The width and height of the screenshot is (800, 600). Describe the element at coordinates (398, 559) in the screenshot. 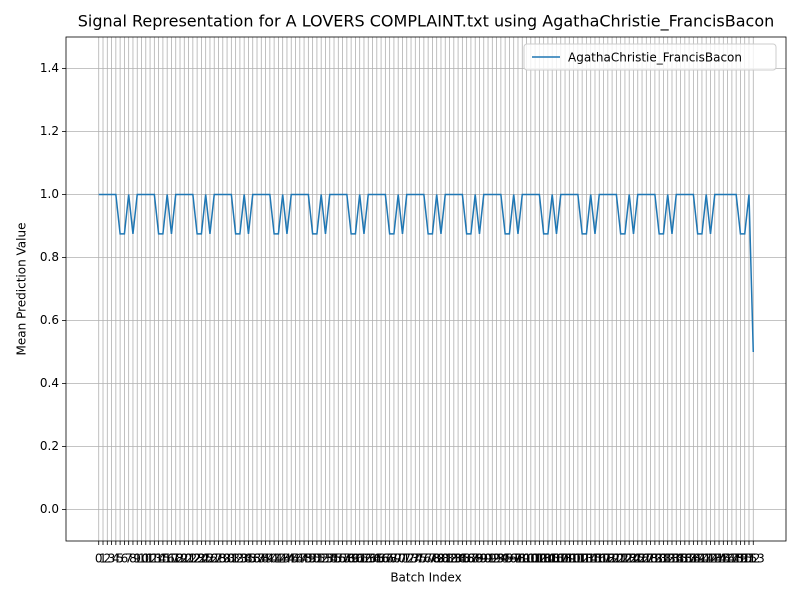

I see `x-tick-label: 70` at that location.